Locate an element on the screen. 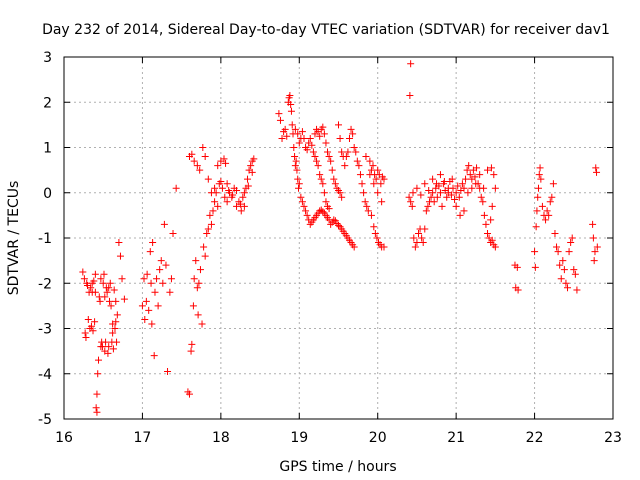  x-tick-label: 21 is located at coordinates (456, 438).